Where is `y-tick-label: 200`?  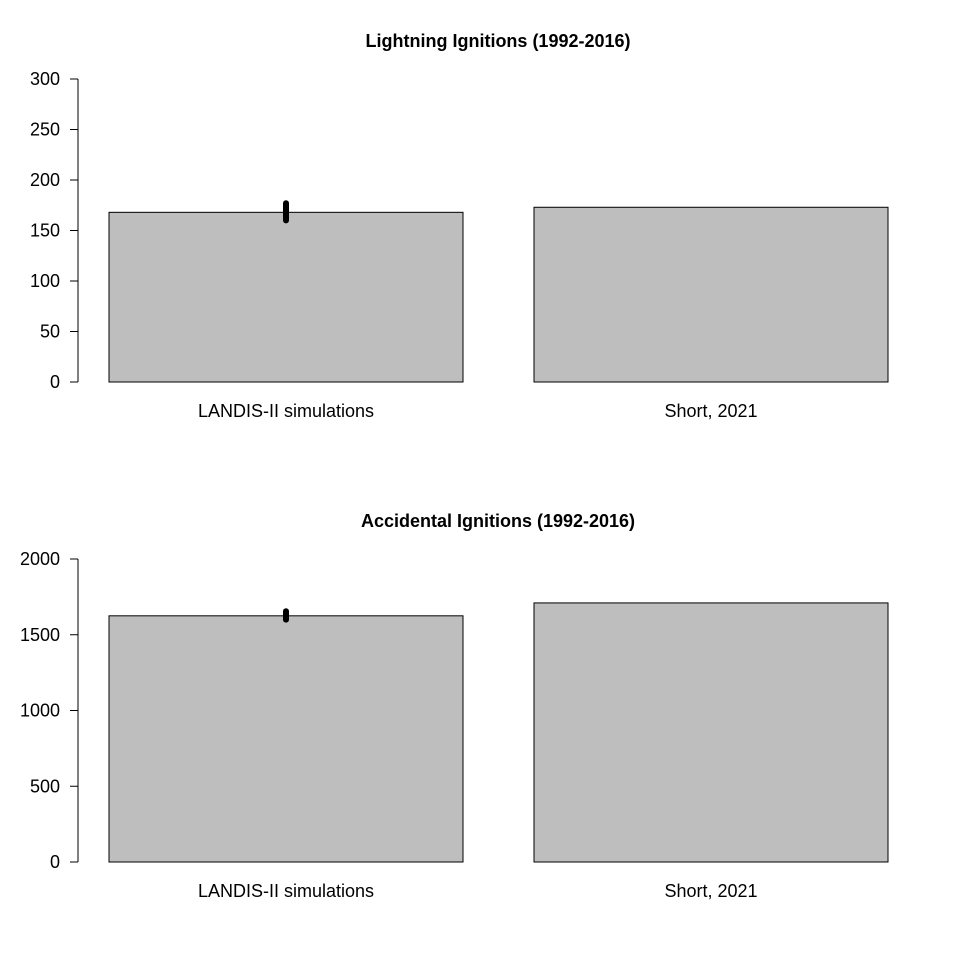
y-tick-label: 200 is located at coordinates (45, 180).